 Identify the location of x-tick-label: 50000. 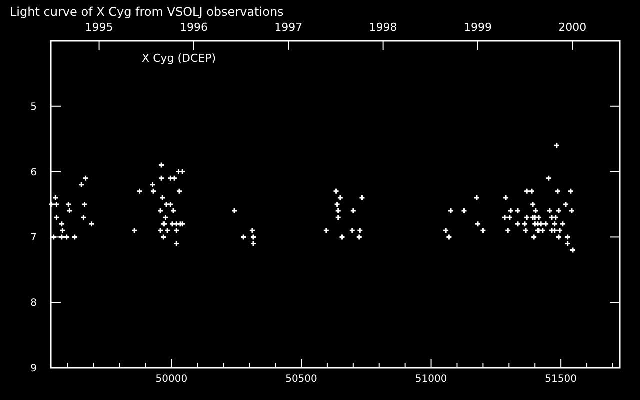
(172, 379).